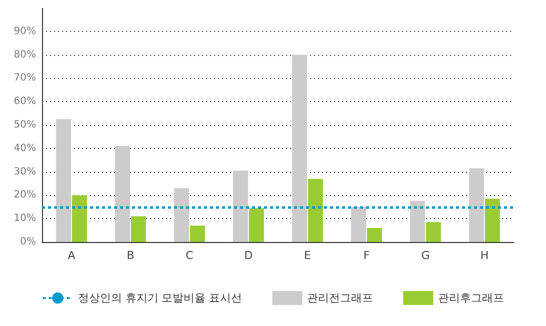 The width and height of the screenshot is (546, 326). What do you see at coordinates (25, 172) in the screenshot?
I see `y-tick-label: 30%` at bounding box center [25, 172].